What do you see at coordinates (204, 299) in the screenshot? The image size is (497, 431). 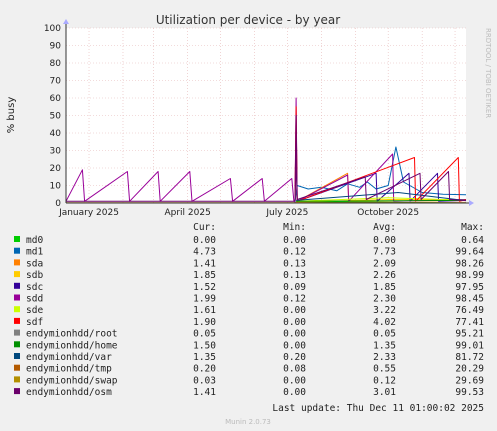 I see `legend-cur-sdd: 1.99` at bounding box center [204, 299].